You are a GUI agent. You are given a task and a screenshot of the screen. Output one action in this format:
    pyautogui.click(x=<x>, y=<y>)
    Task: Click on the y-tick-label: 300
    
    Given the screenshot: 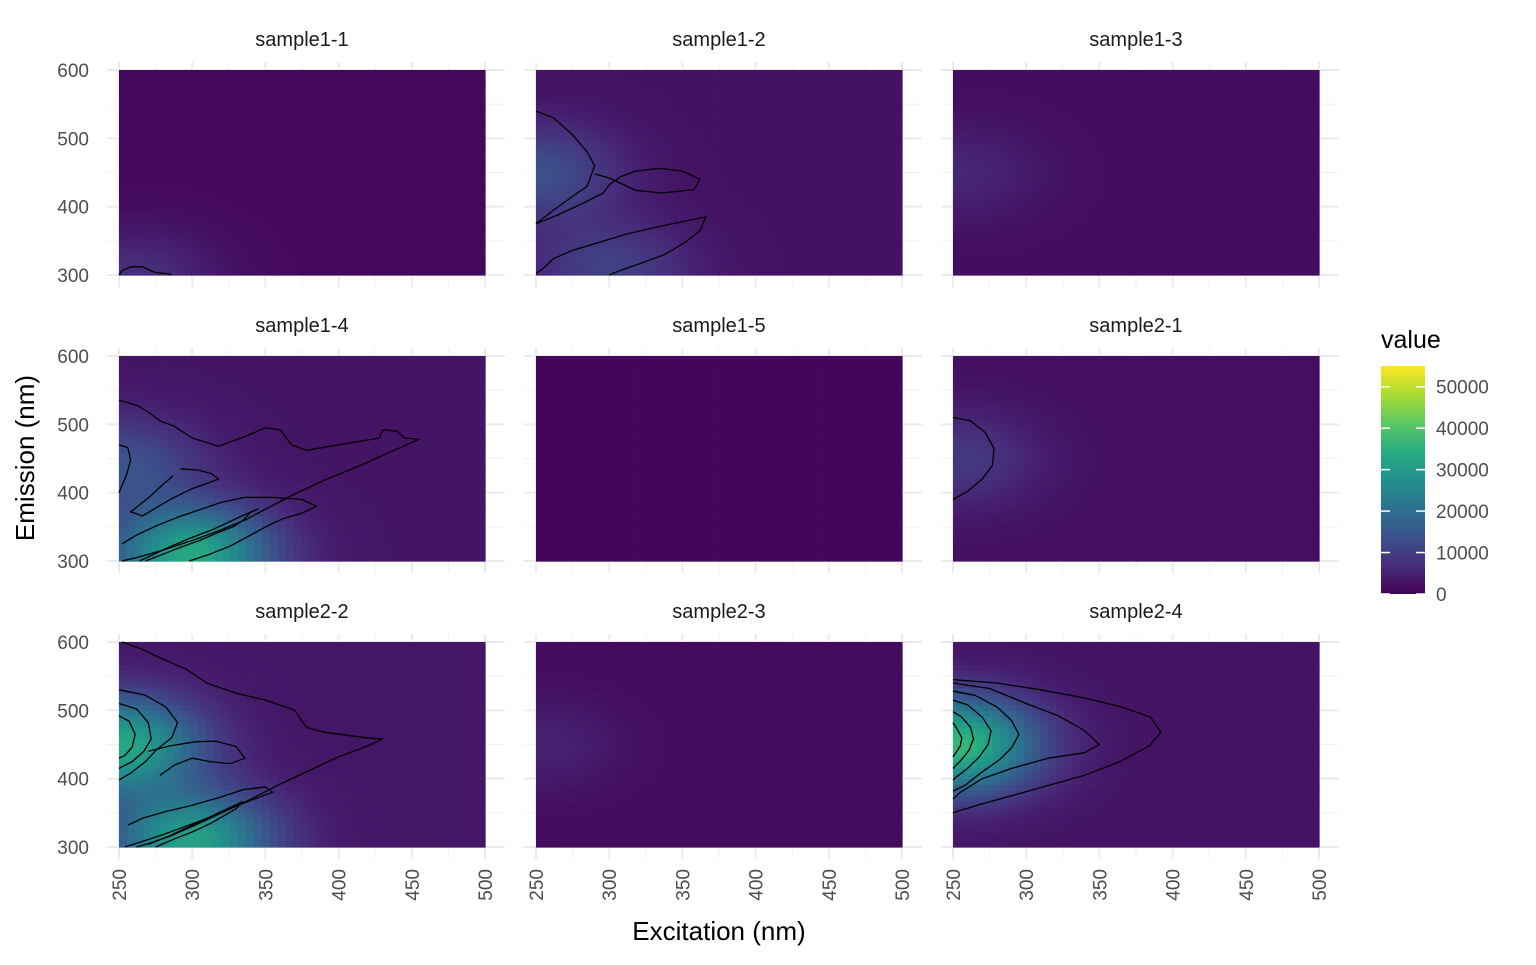 What is the action you would take?
    pyautogui.click(x=73, y=276)
    